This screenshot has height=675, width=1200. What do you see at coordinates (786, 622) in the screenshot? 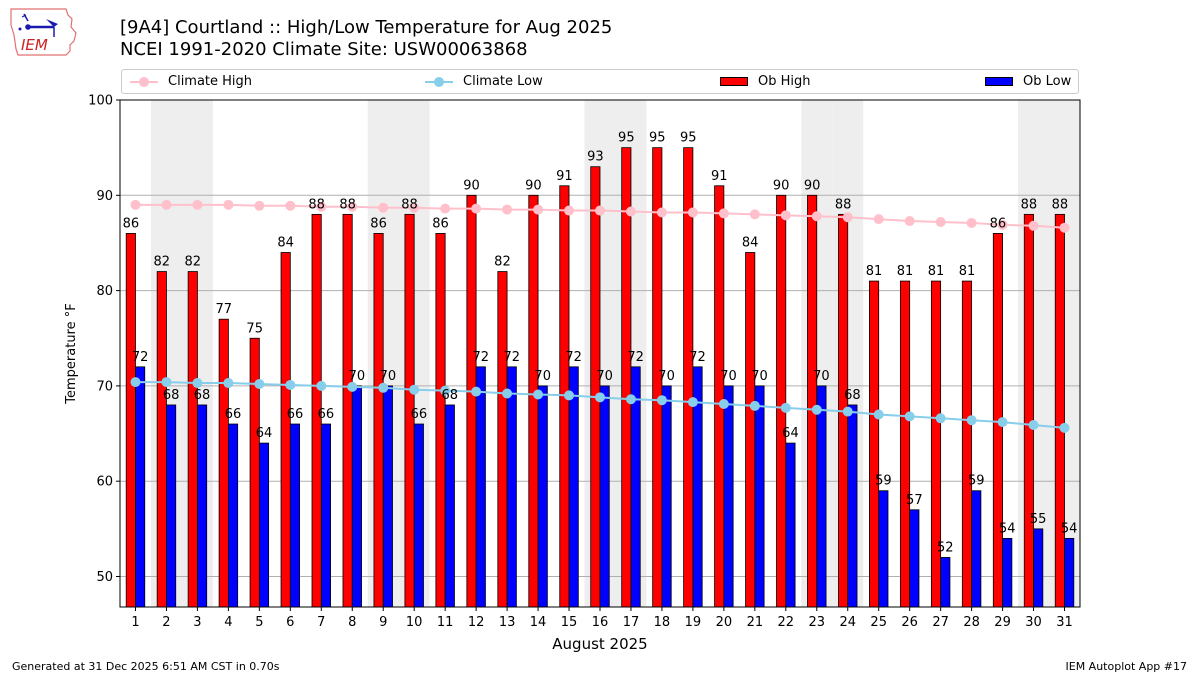
I see `x-tick-label: 22` at bounding box center [786, 622].